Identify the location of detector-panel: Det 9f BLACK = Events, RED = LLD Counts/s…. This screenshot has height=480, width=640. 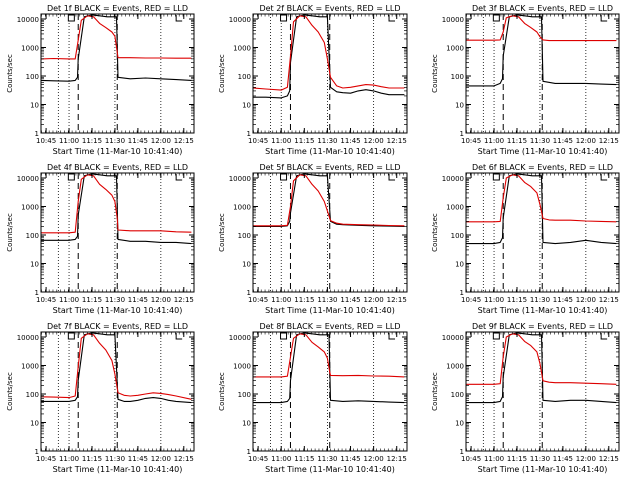
(525, 398).